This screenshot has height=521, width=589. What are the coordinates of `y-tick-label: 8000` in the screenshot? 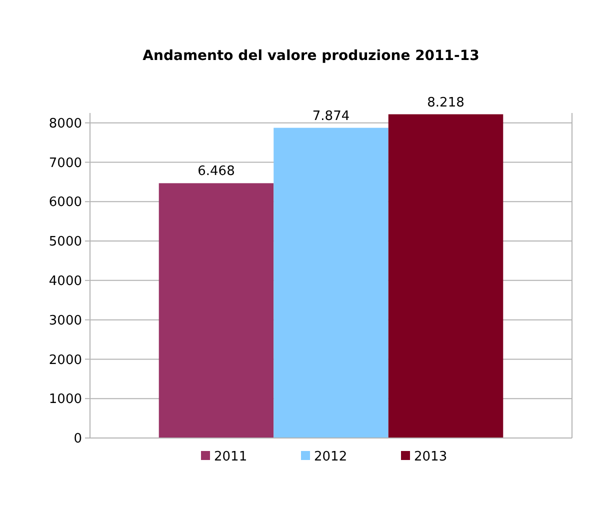 It's located at (65, 124).